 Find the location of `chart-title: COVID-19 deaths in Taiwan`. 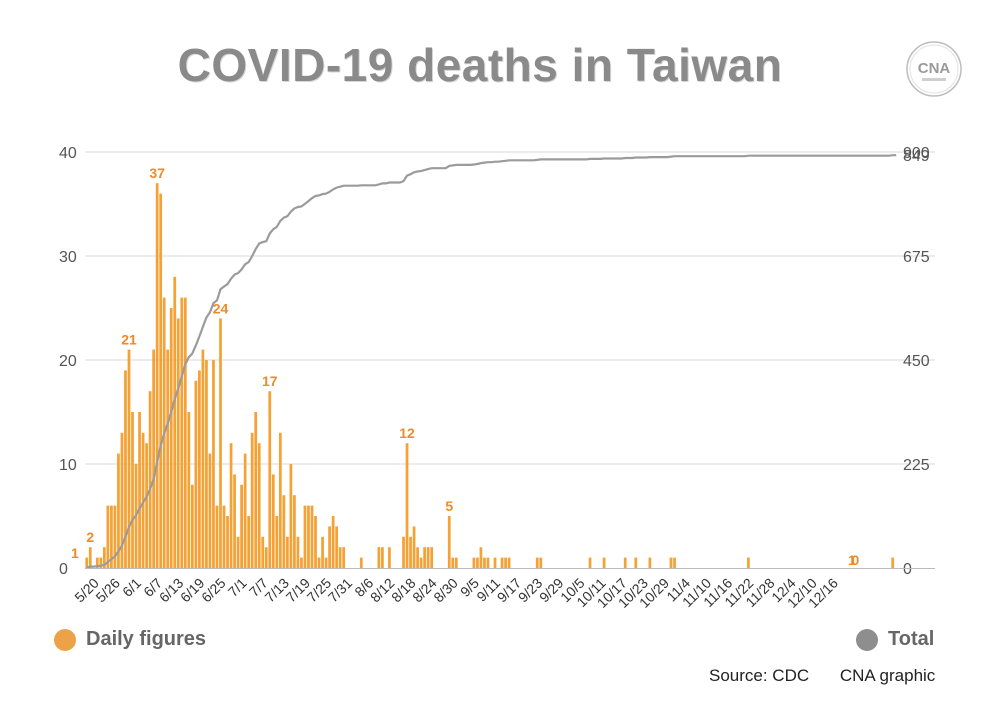

chart-title: COVID-19 deaths in Taiwan is located at coordinates (480, 65).